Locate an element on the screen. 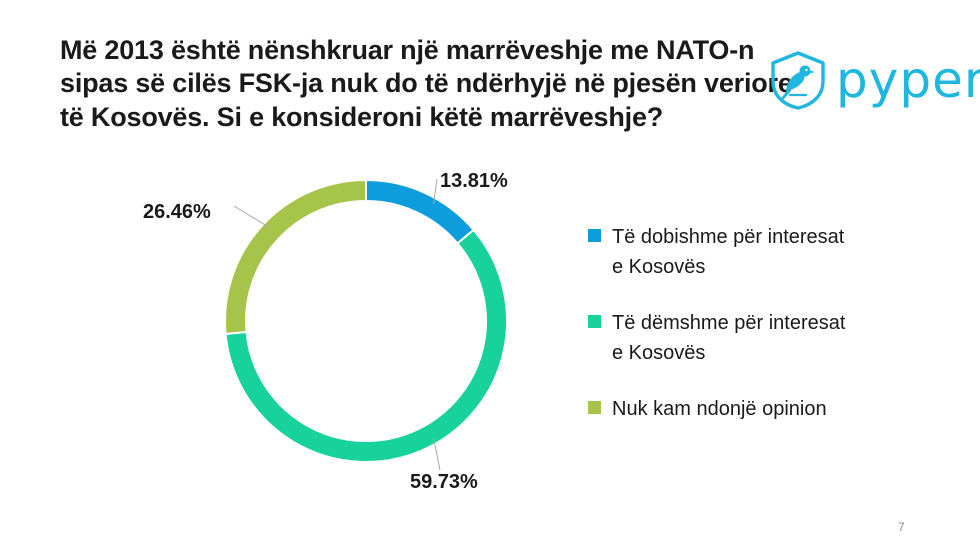 This screenshot has height=551, width=980. donut-slices is located at coordinates (366, 320).